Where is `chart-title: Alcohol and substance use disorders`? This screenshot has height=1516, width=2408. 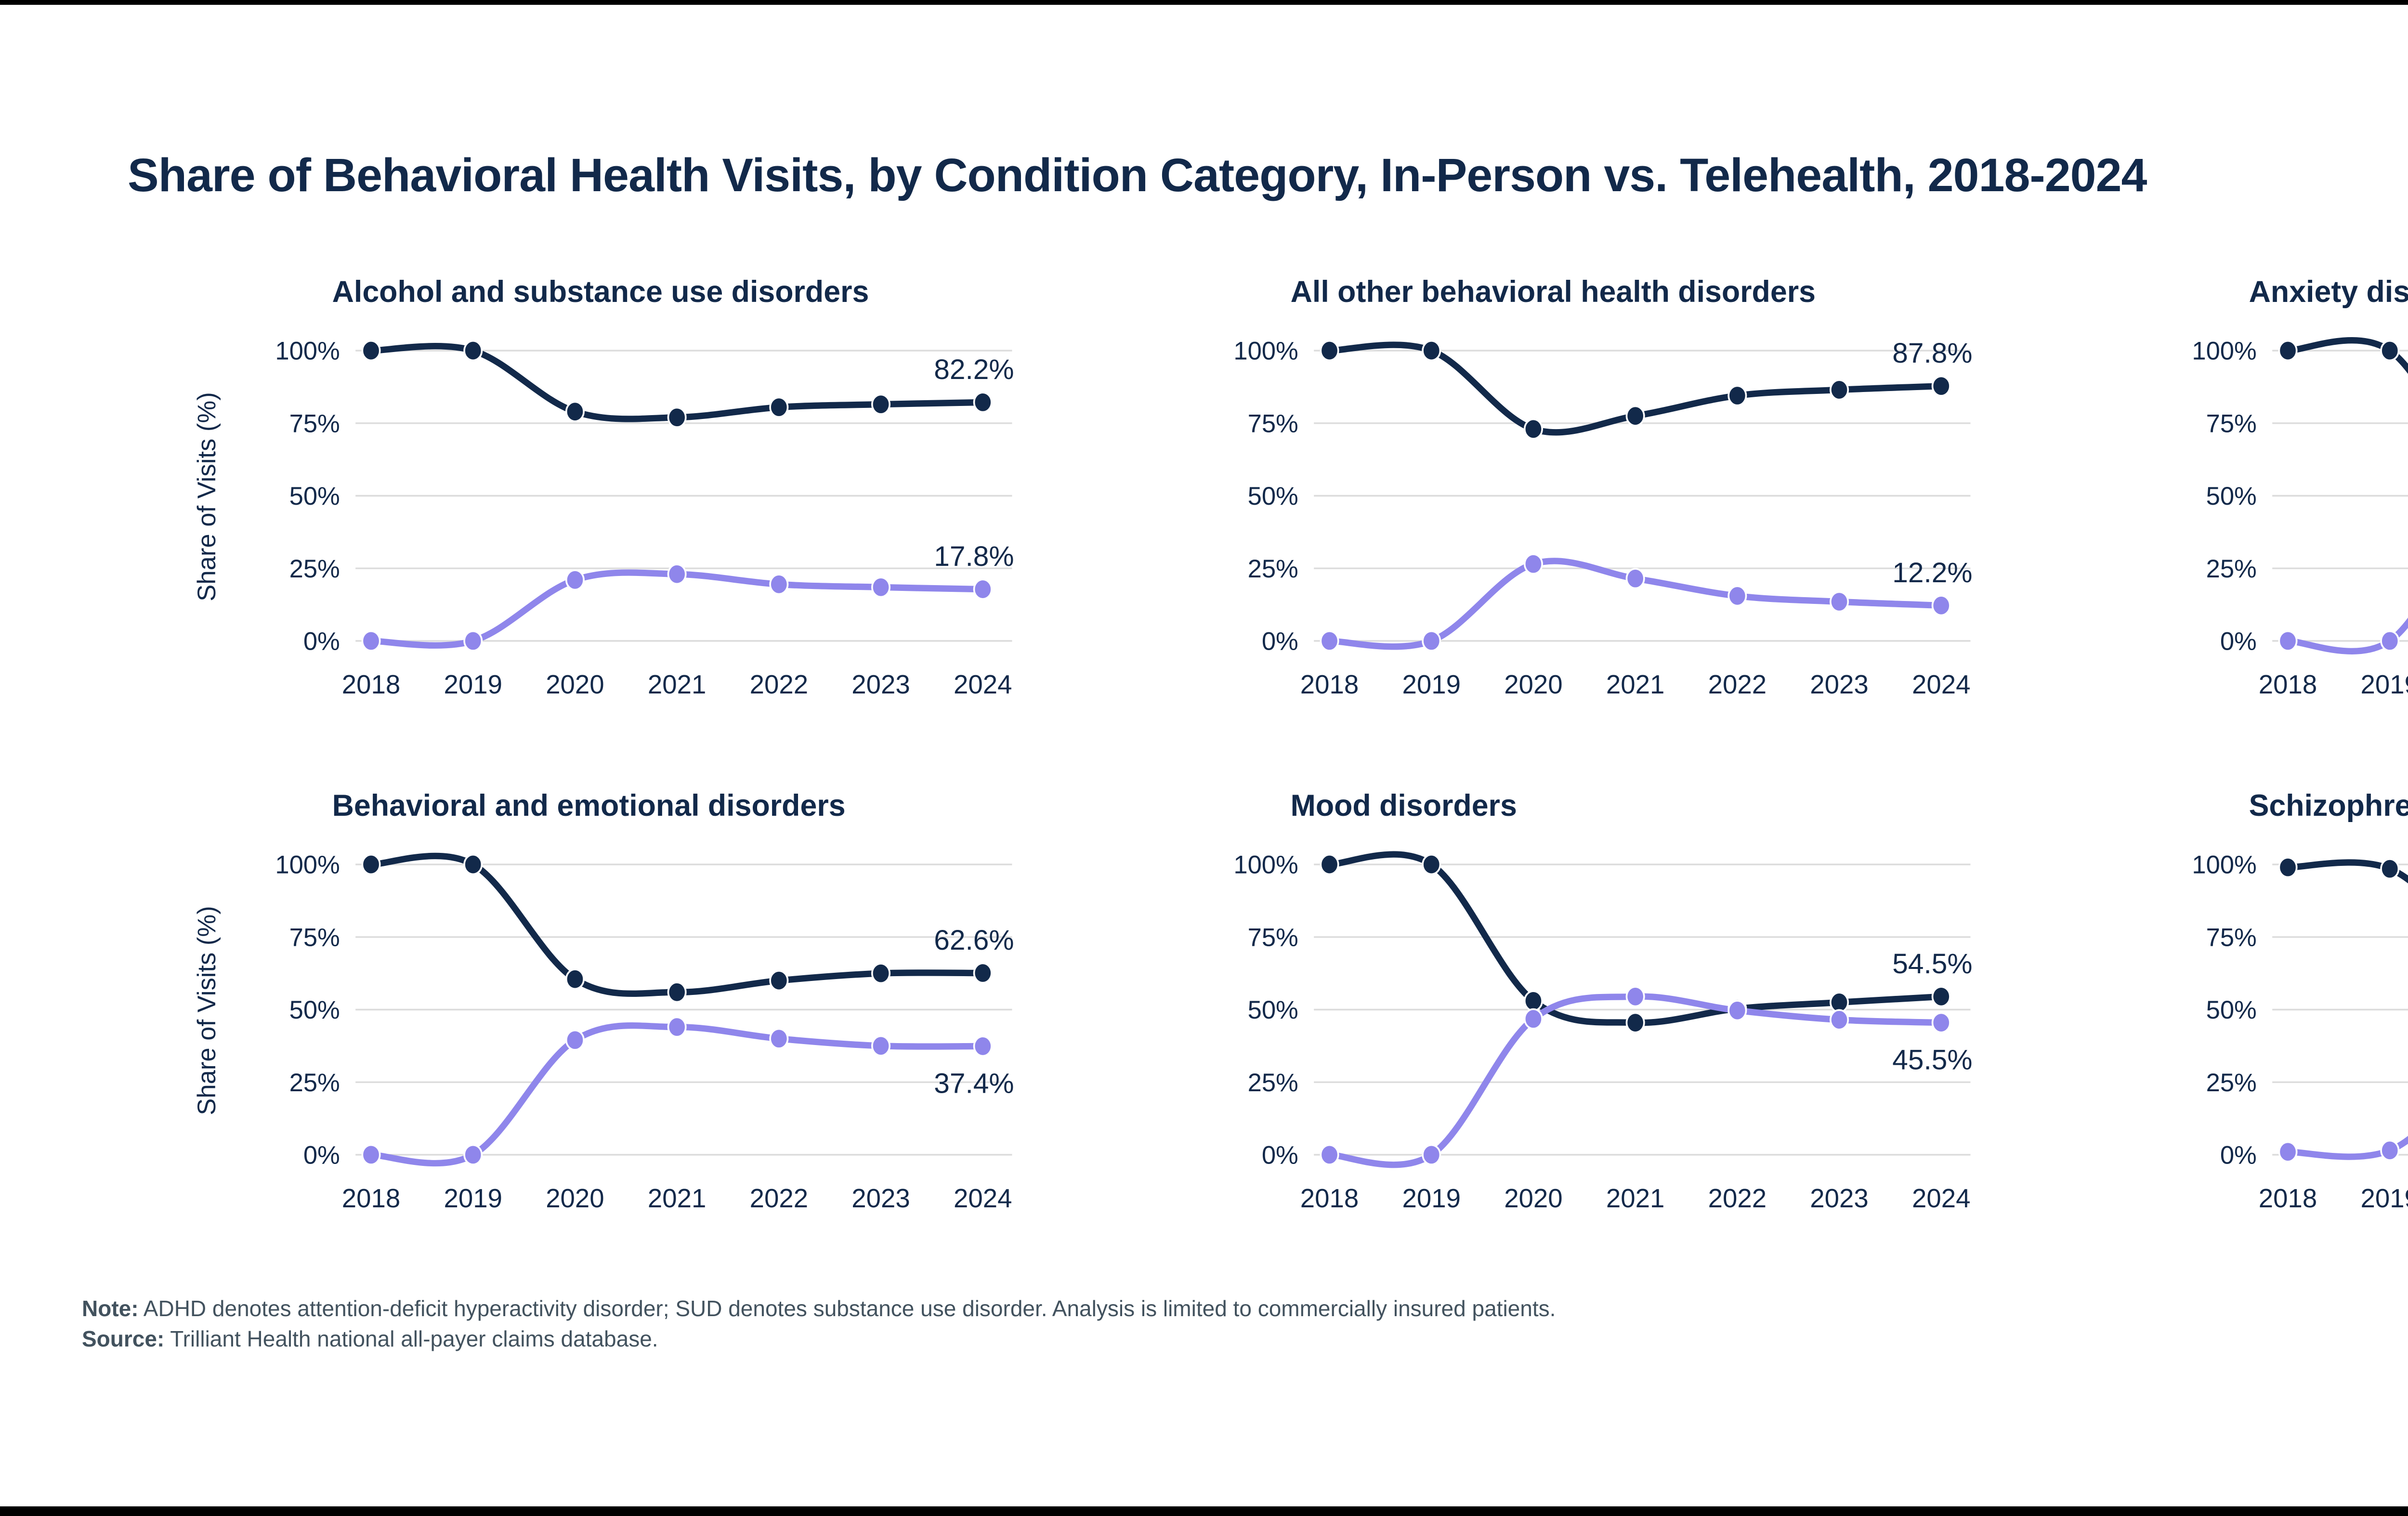
chart-title: Alcohol and substance use disorders is located at coordinates (600, 292).